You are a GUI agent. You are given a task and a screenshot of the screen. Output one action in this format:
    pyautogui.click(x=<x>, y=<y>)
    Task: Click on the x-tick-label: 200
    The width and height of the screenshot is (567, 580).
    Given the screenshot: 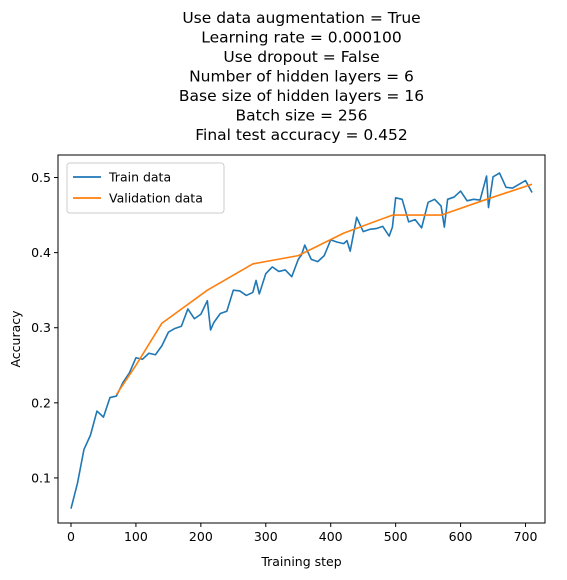 What is the action you would take?
    pyautogui.click(x=201, y=536)
    